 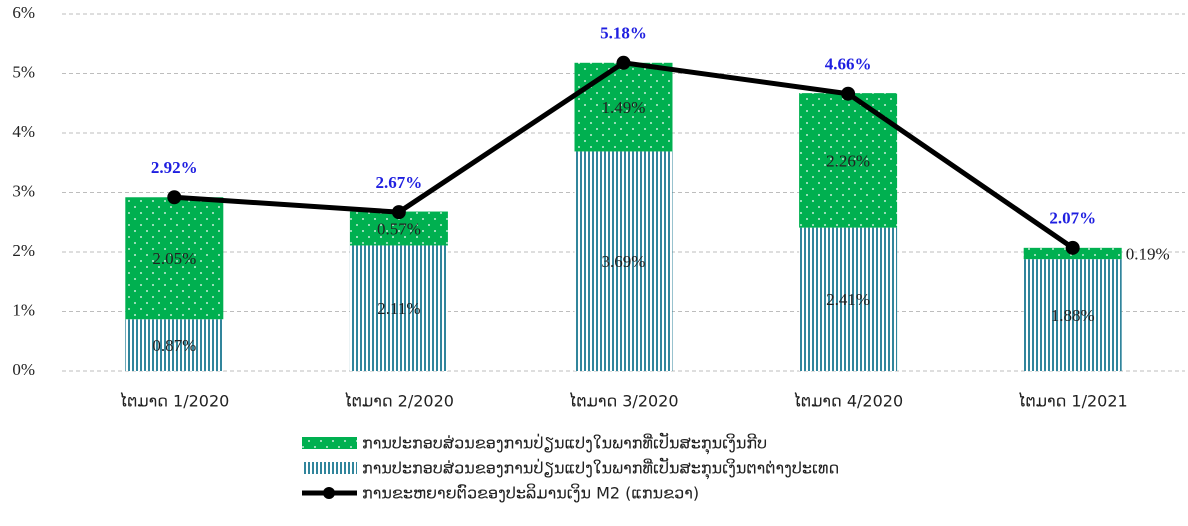 I want to click on x-tick-label: ໄຕມາດ 1/2021, so click(x=1073, y=401).